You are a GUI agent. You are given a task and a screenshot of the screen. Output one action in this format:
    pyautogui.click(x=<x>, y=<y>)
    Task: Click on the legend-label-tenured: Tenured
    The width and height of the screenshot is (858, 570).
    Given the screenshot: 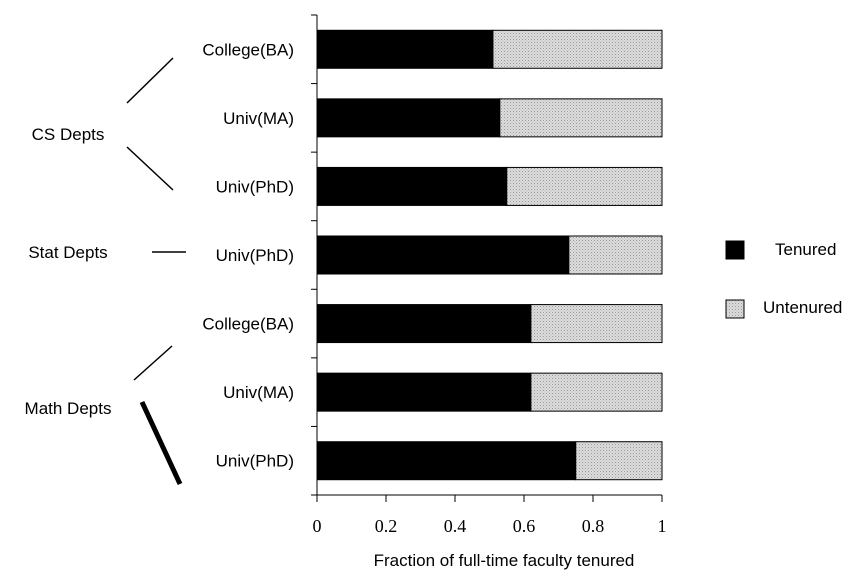 What is the action you would take?
    pyautogui.click(x=805, y=249)
    